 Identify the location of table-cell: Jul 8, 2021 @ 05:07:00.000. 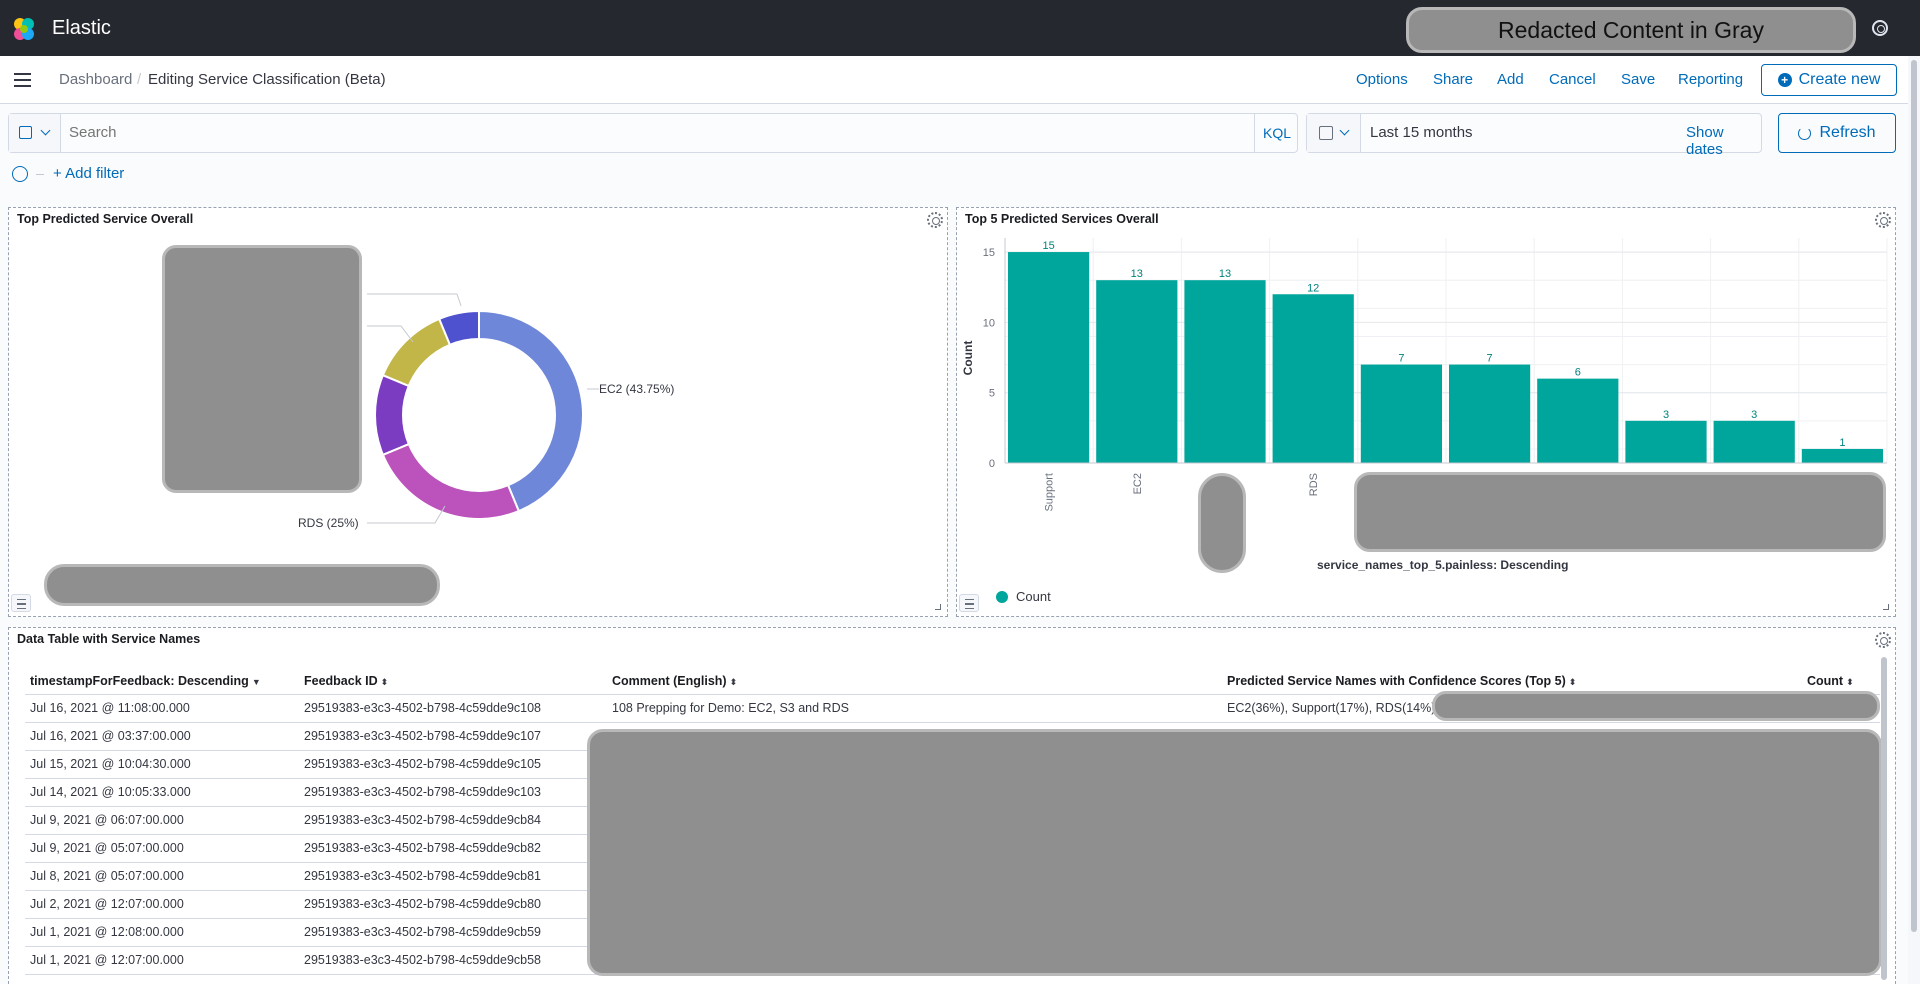
(162, 876).